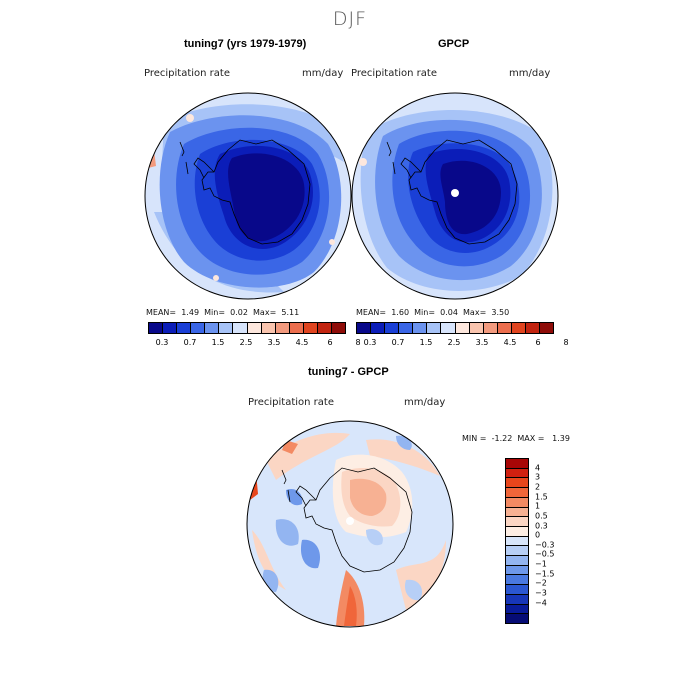 This screenshot has height=700, width=700. Describe the element at coordinates (545, 554) in the screenshot. I see `colorbar-tick-label: −0.5` at that location.